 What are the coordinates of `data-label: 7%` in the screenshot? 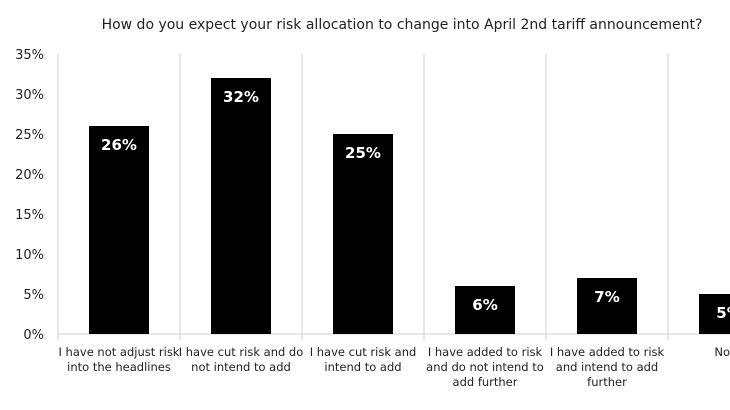 It's located at (606, 297).